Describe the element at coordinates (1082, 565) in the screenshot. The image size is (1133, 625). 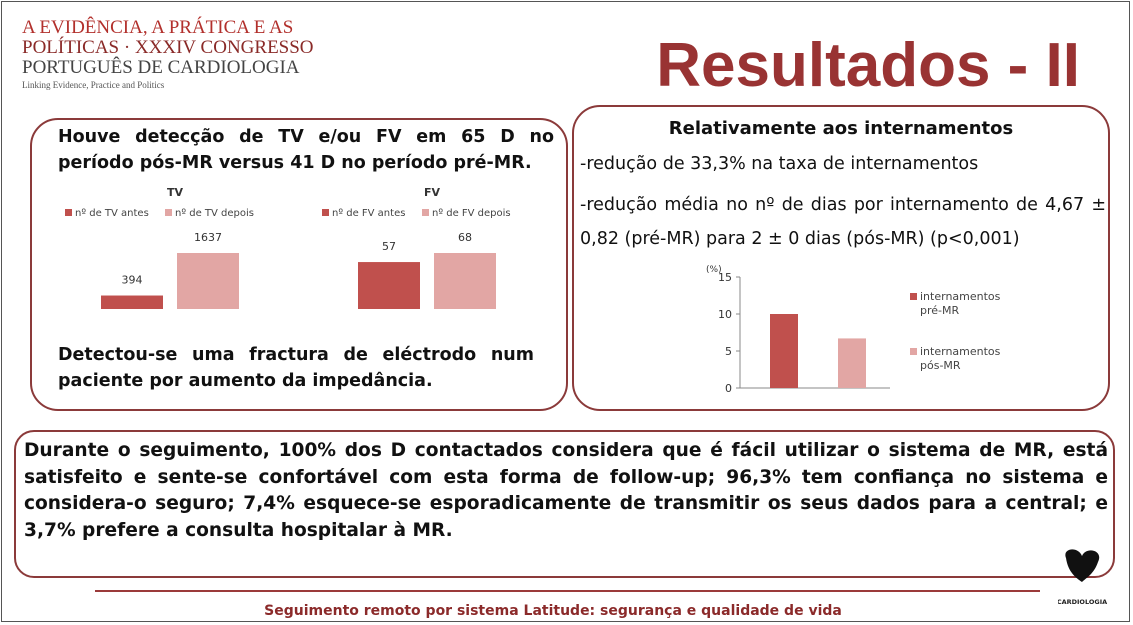
I see `logo-heart` at that location.